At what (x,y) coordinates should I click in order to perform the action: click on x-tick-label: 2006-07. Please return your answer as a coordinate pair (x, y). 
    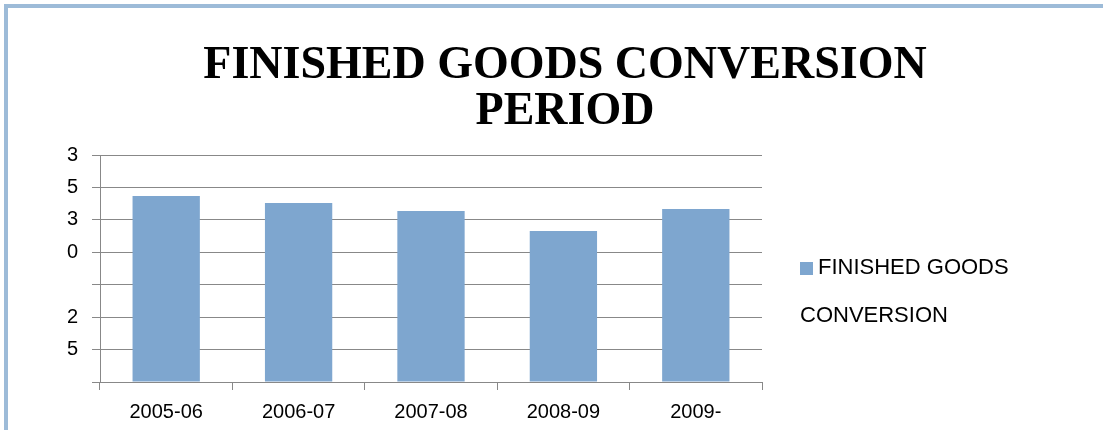
    Looking at the image, I should click on (298, 410).